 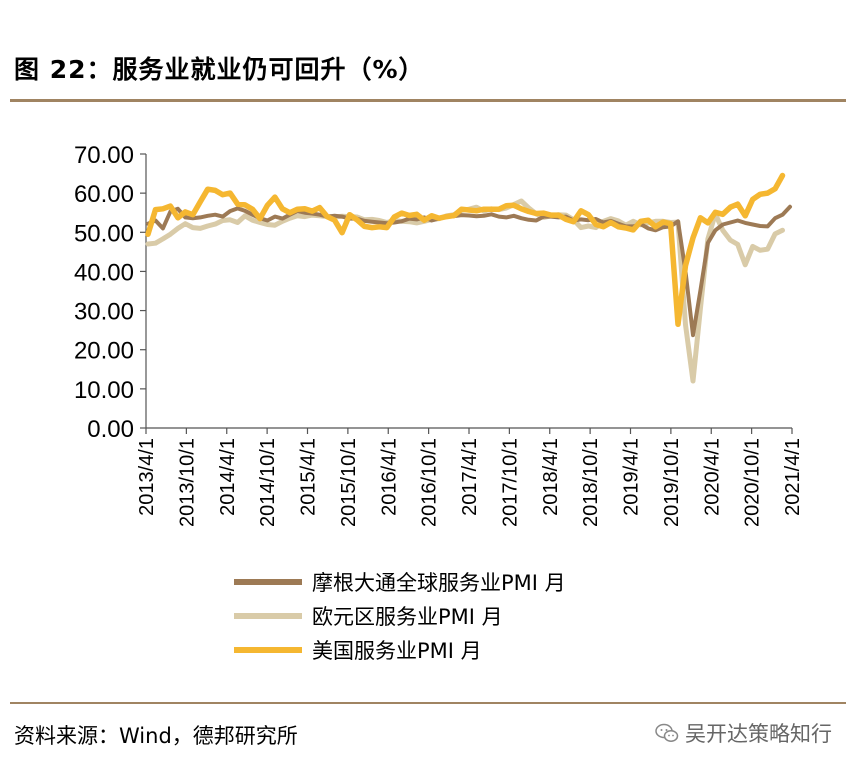 I want to click on y-tick-label: 70.00, so click(x=104, y=155).